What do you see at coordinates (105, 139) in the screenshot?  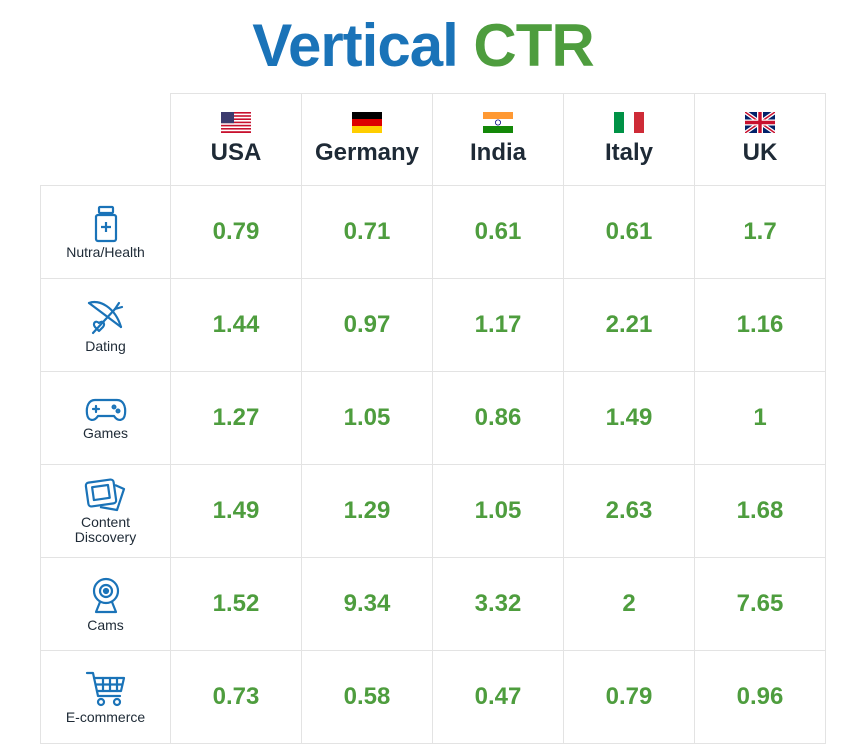 I see `corner-cell` at bounding box center [105, 139].